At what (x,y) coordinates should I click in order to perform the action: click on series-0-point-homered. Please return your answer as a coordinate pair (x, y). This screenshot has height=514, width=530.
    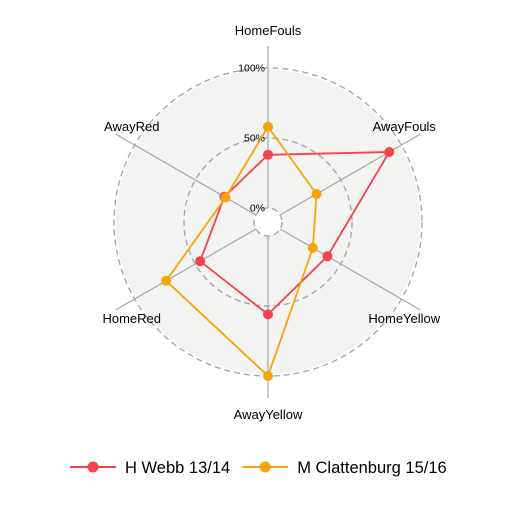
    Looking at the image, I should click on (200, 261).